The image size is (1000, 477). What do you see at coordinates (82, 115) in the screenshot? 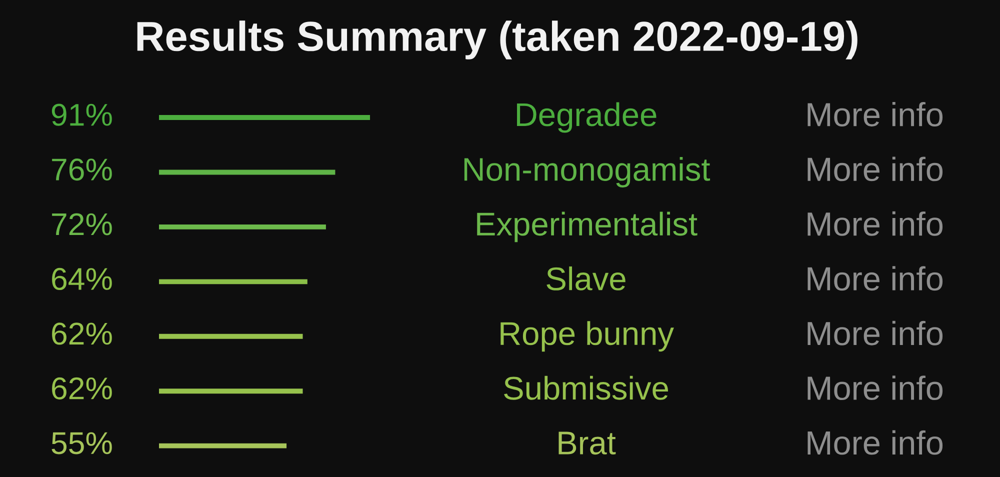
I see `data-label: 91%` at bounding box center [82, 115].